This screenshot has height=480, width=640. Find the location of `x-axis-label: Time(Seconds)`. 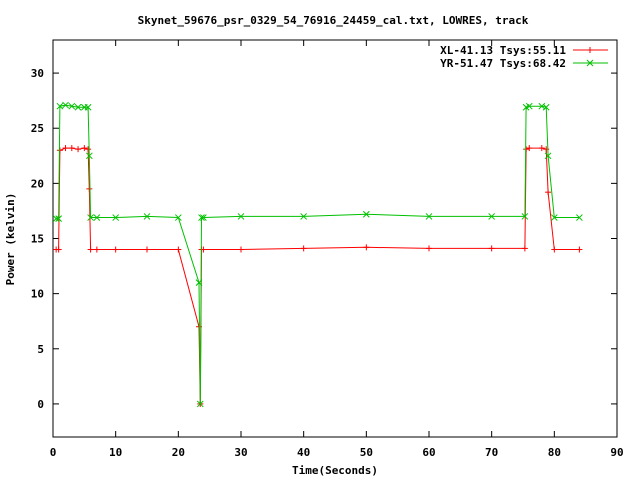

x-axis-label: Time(Seconds) is located at coordinates (335, 470).